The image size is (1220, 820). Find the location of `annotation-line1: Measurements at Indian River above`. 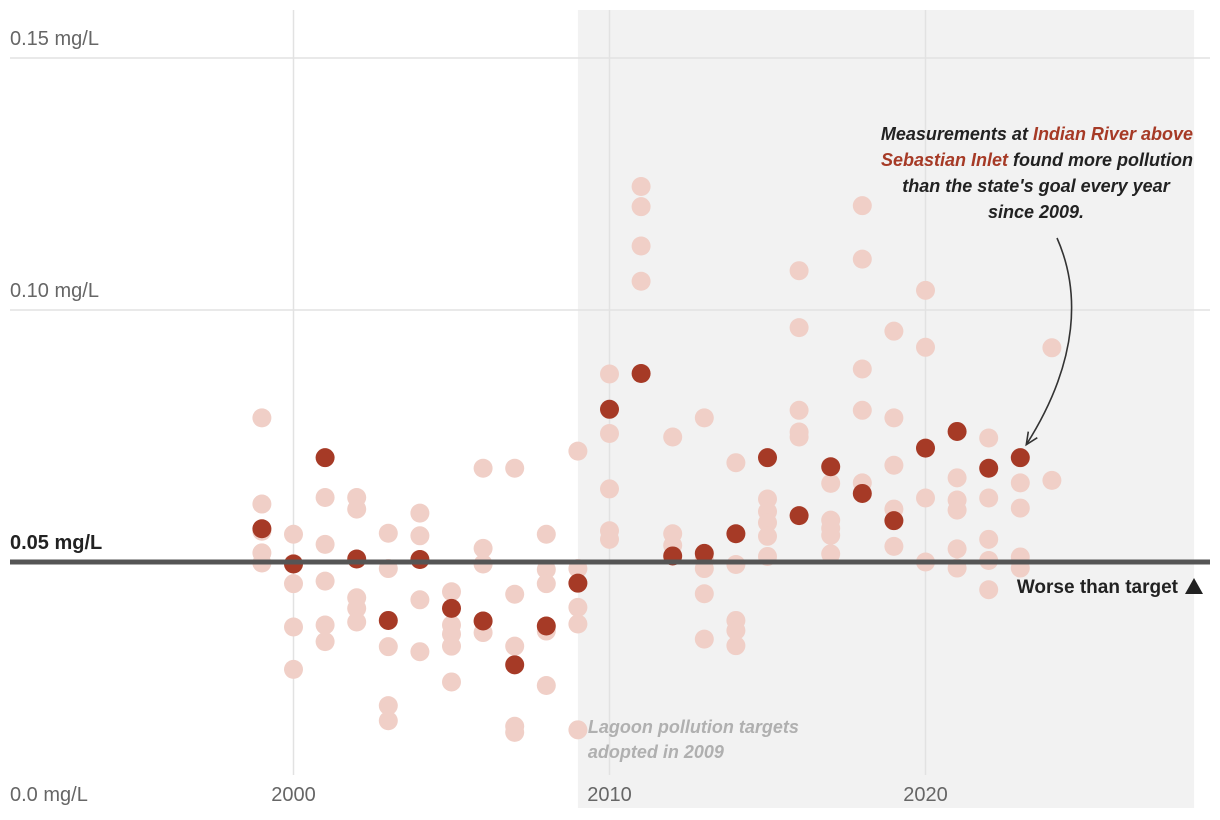

annotation-line1: Measurements at Indian River above is located at coordinates (1037, 134).